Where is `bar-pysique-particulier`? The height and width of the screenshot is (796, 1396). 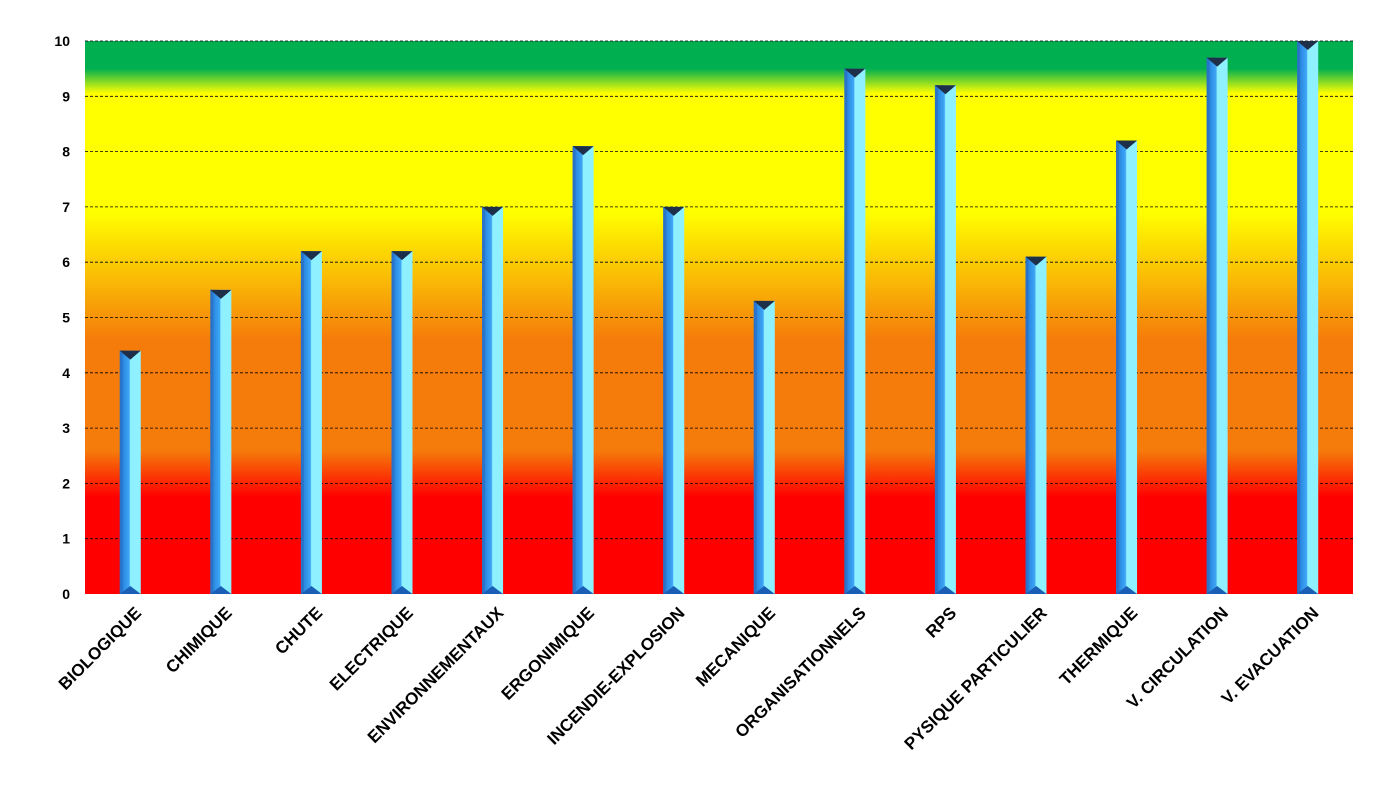 bar-pysique-particulier is located at coordinates (1036, 425).